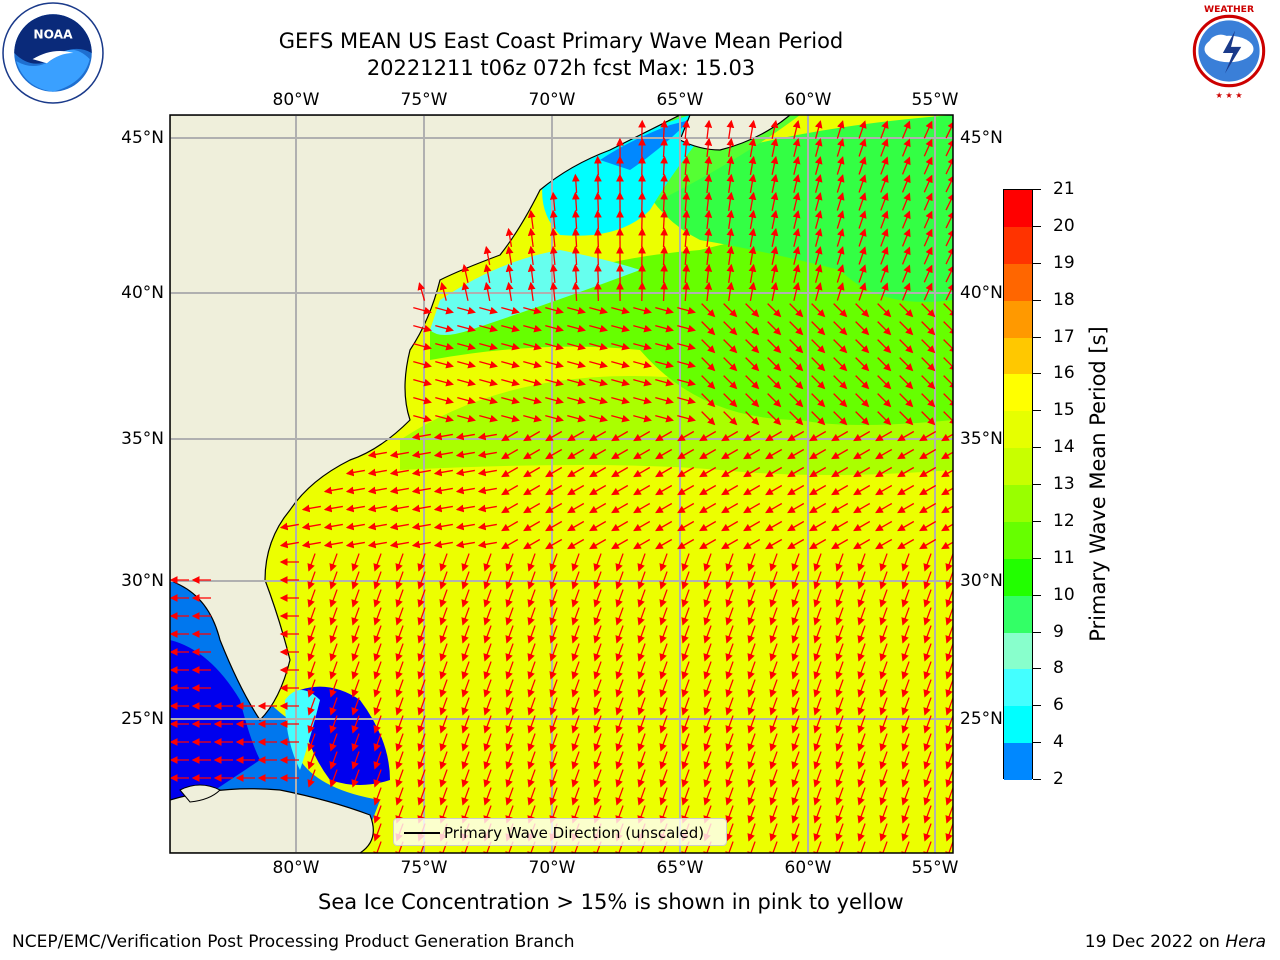  What do you see at coordinates (935, 868) in the screenshot?
I see `lon-label-bottom: 55°W` at bounding box center [935, 868].